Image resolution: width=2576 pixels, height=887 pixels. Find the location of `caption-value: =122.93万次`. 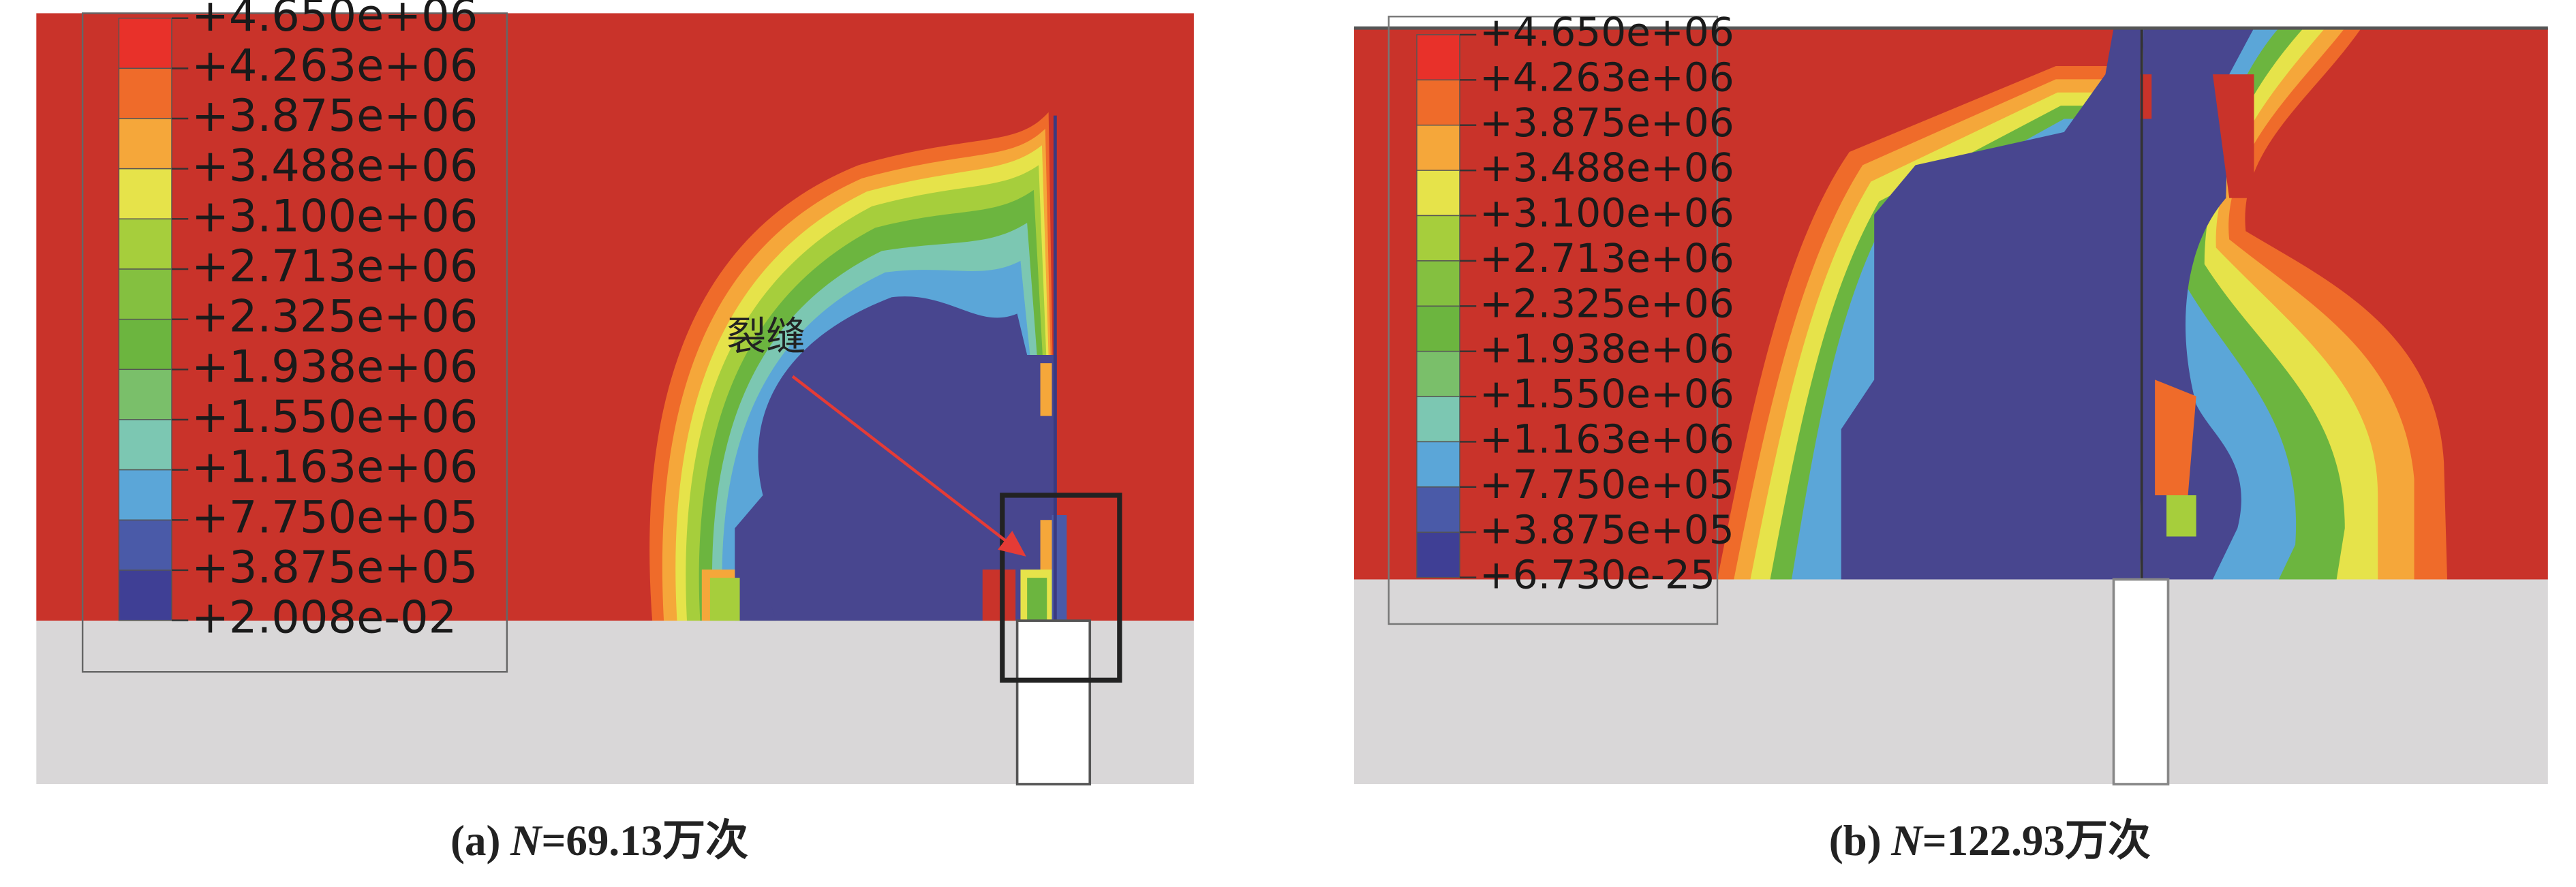

caption-value: =122.93万次 is located at coordinates (2036, 841).